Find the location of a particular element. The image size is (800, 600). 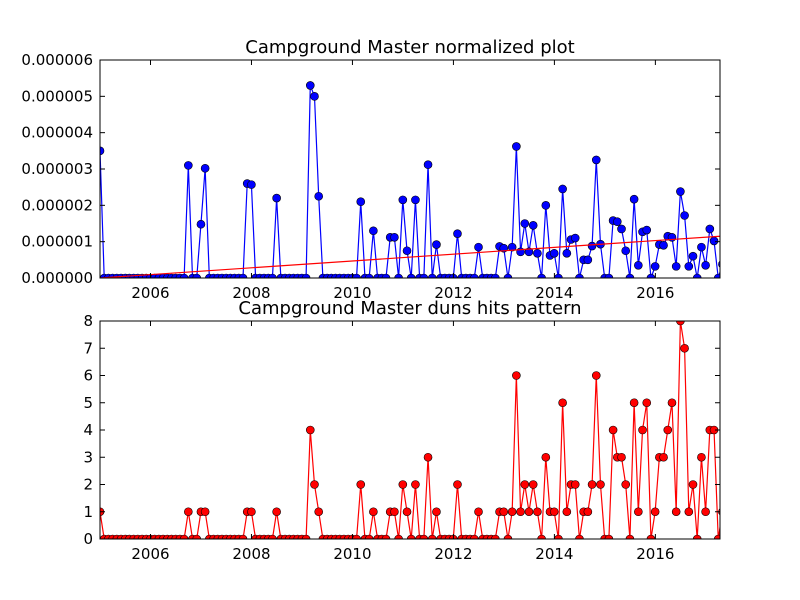

y-tick-label: 0 is located at coordinates (88, 539).